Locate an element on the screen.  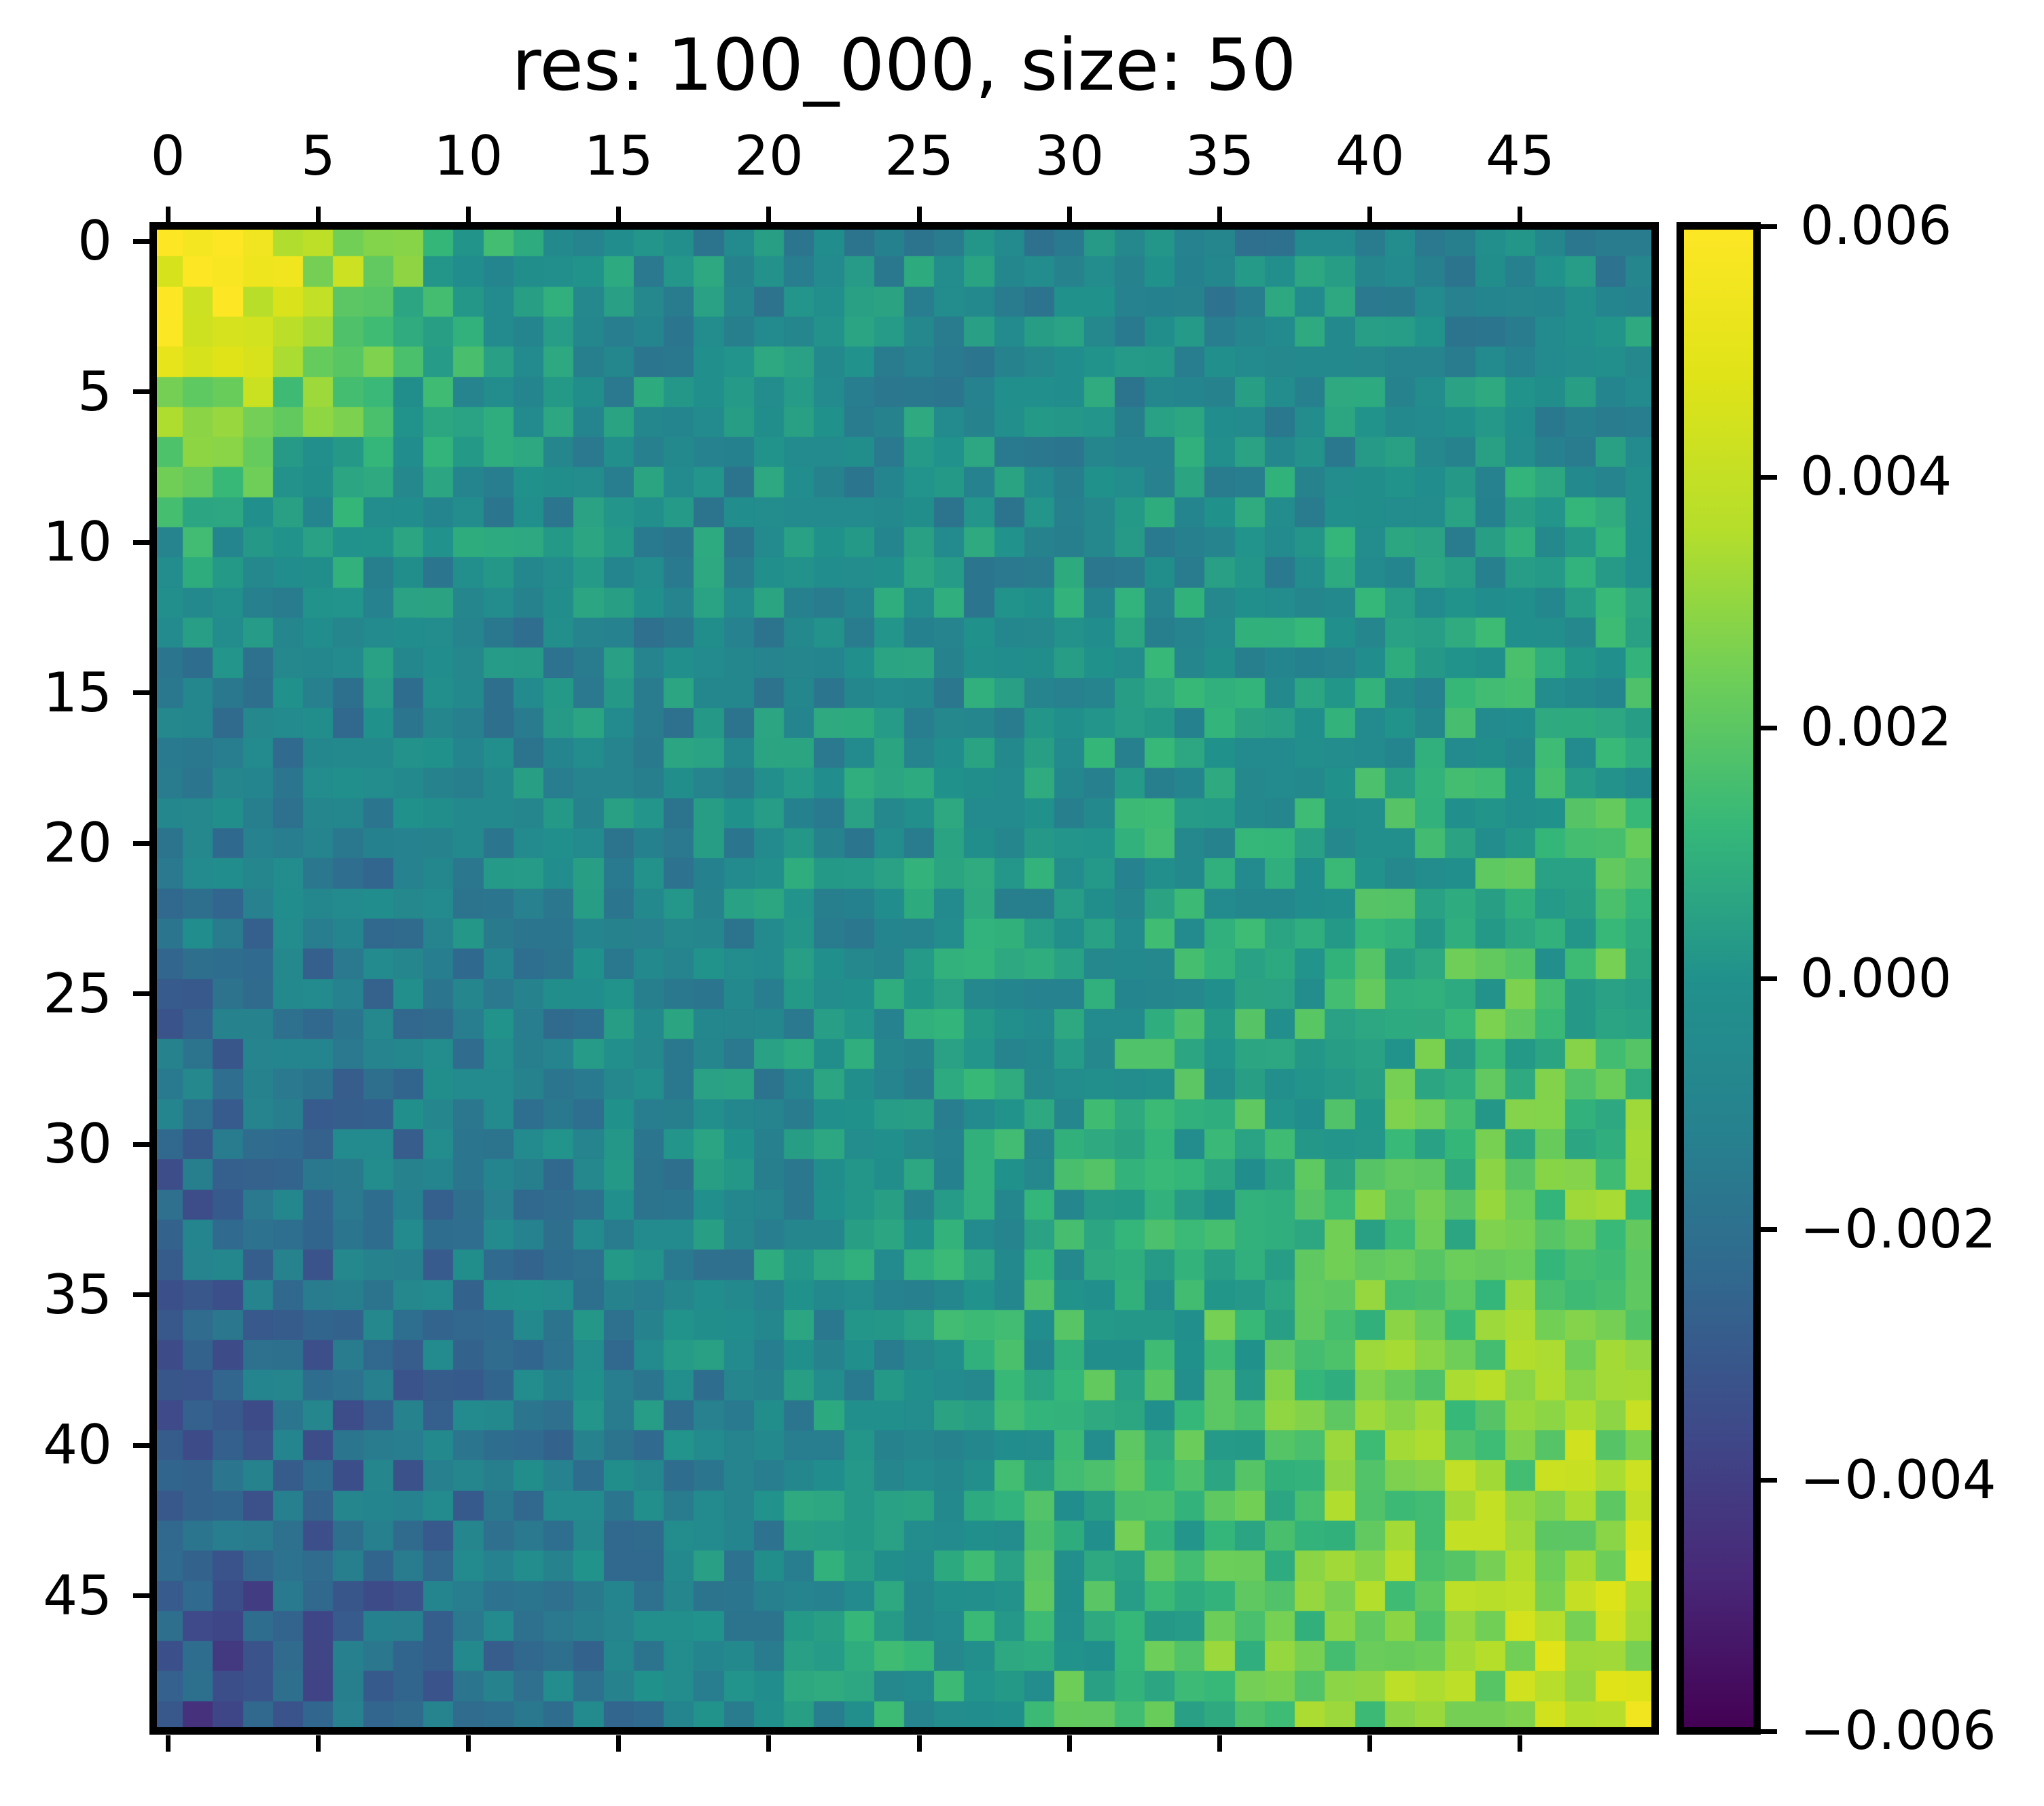
x-tick-label: 15 is located at coordinates (618, 156).